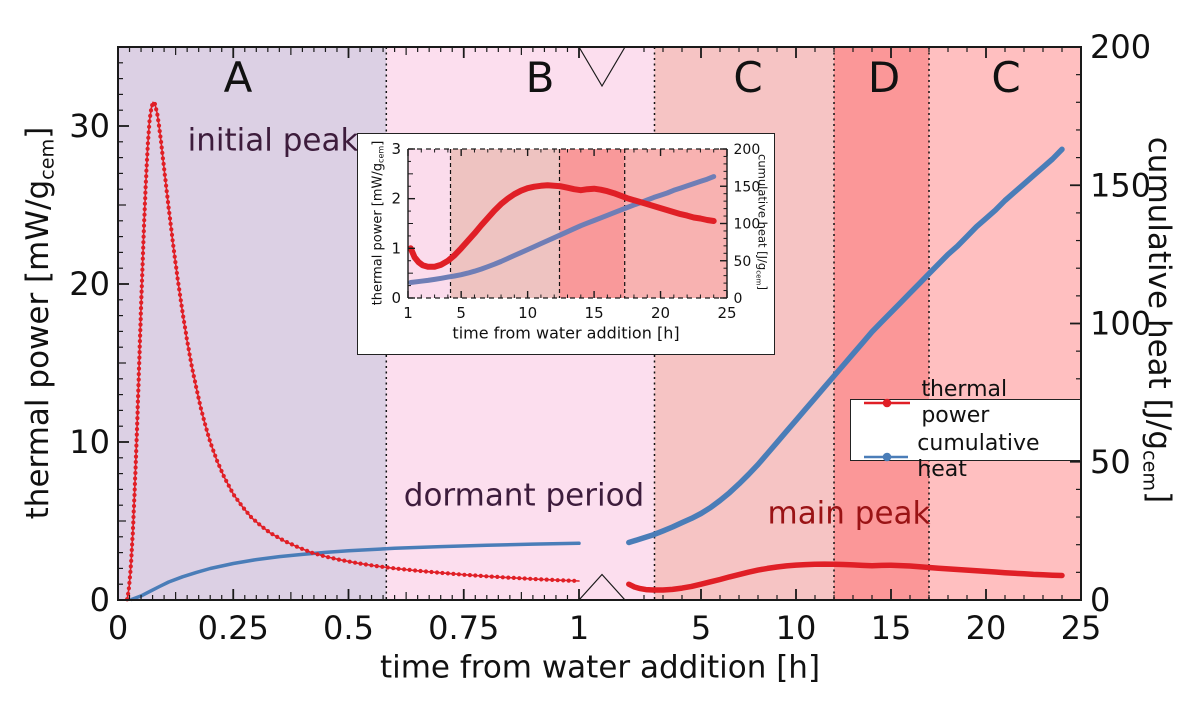 The image size is (1200, 720). Describe the element at coordinates (89, 126) in the screenshot. I see `svg-text: 30` at that location.